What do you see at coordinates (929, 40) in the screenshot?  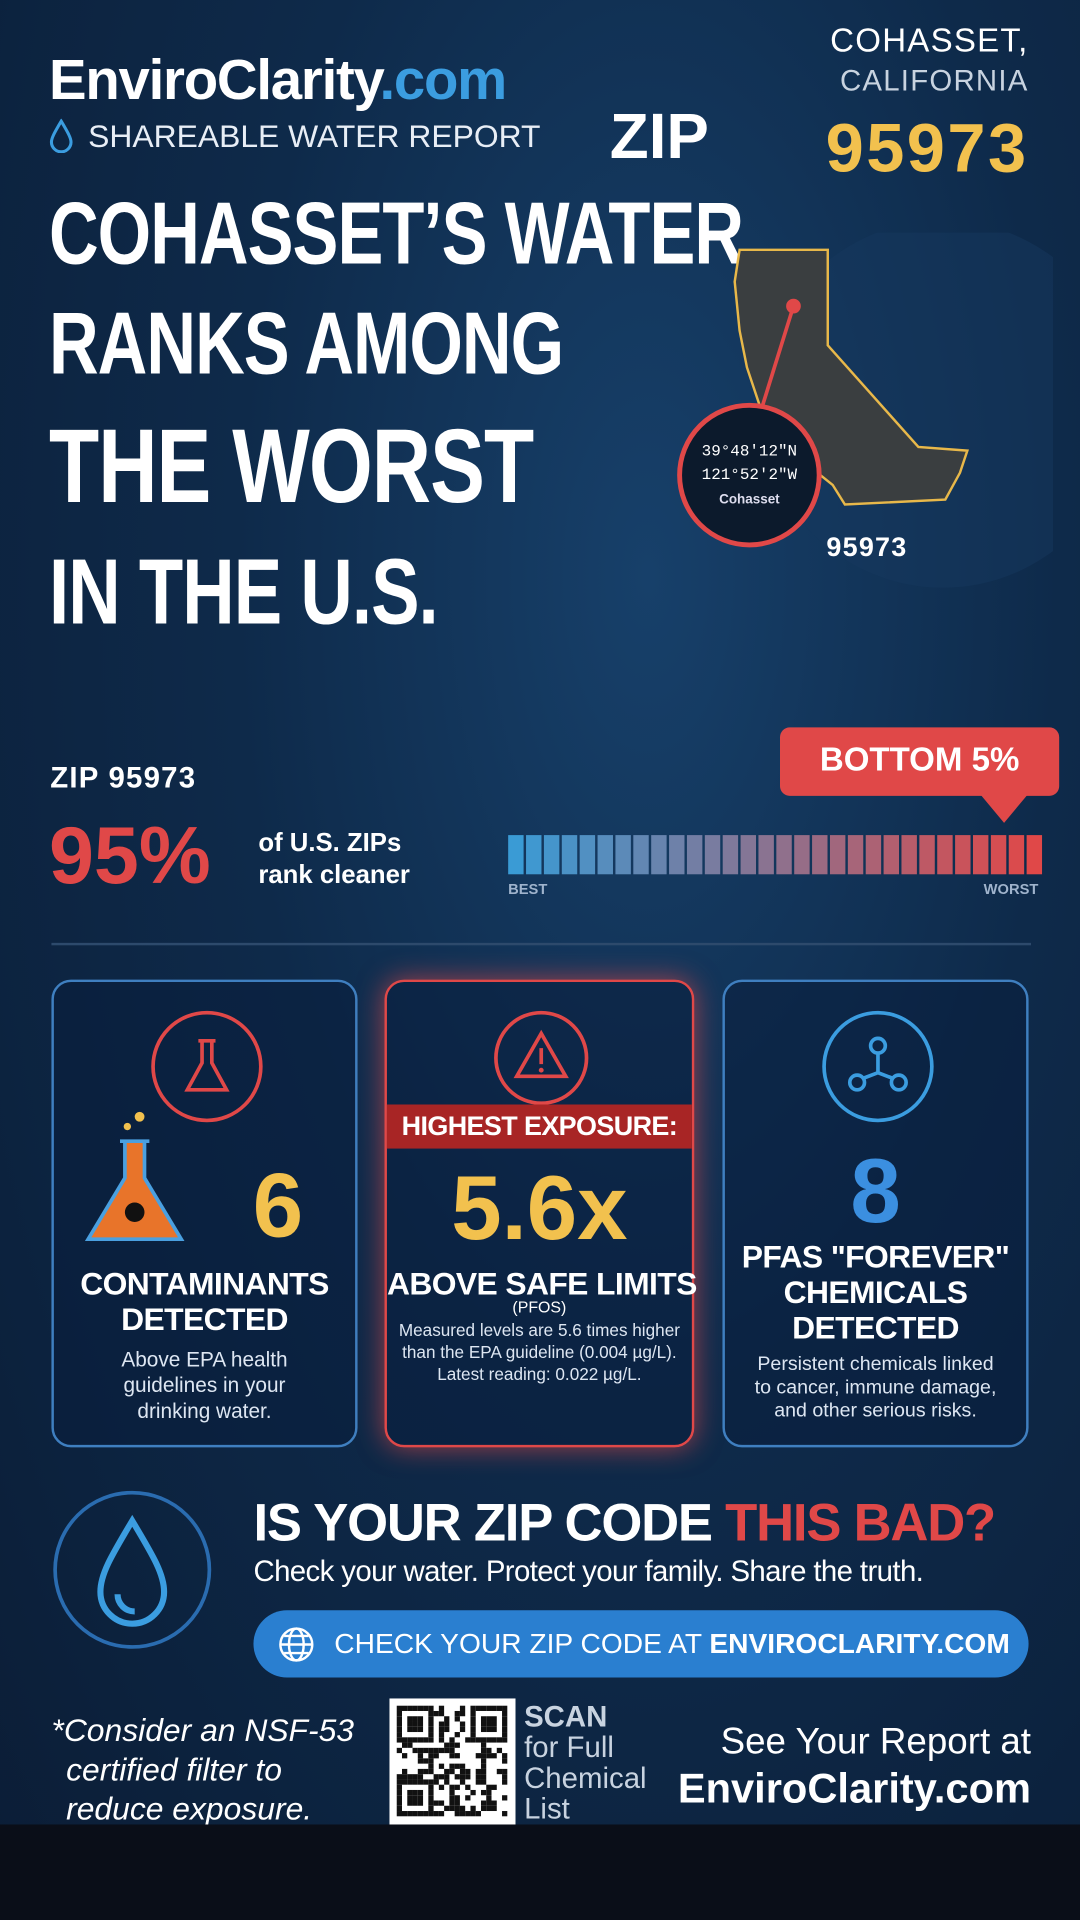 I see `city: COHASSET,` at bounding box center [929, 40].